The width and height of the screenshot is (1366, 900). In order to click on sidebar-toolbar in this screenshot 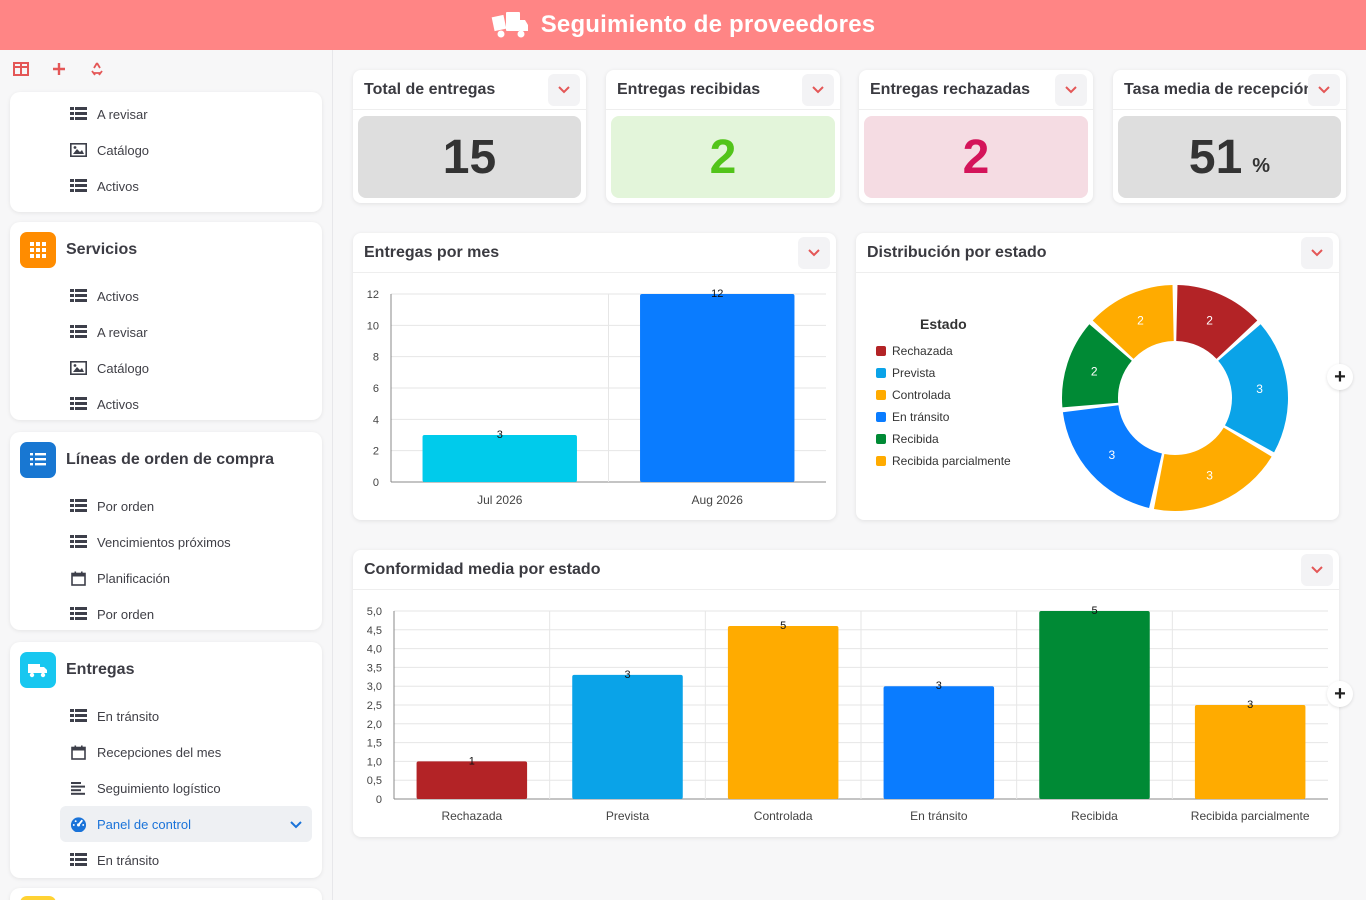, I will do `click(59, 69)`.